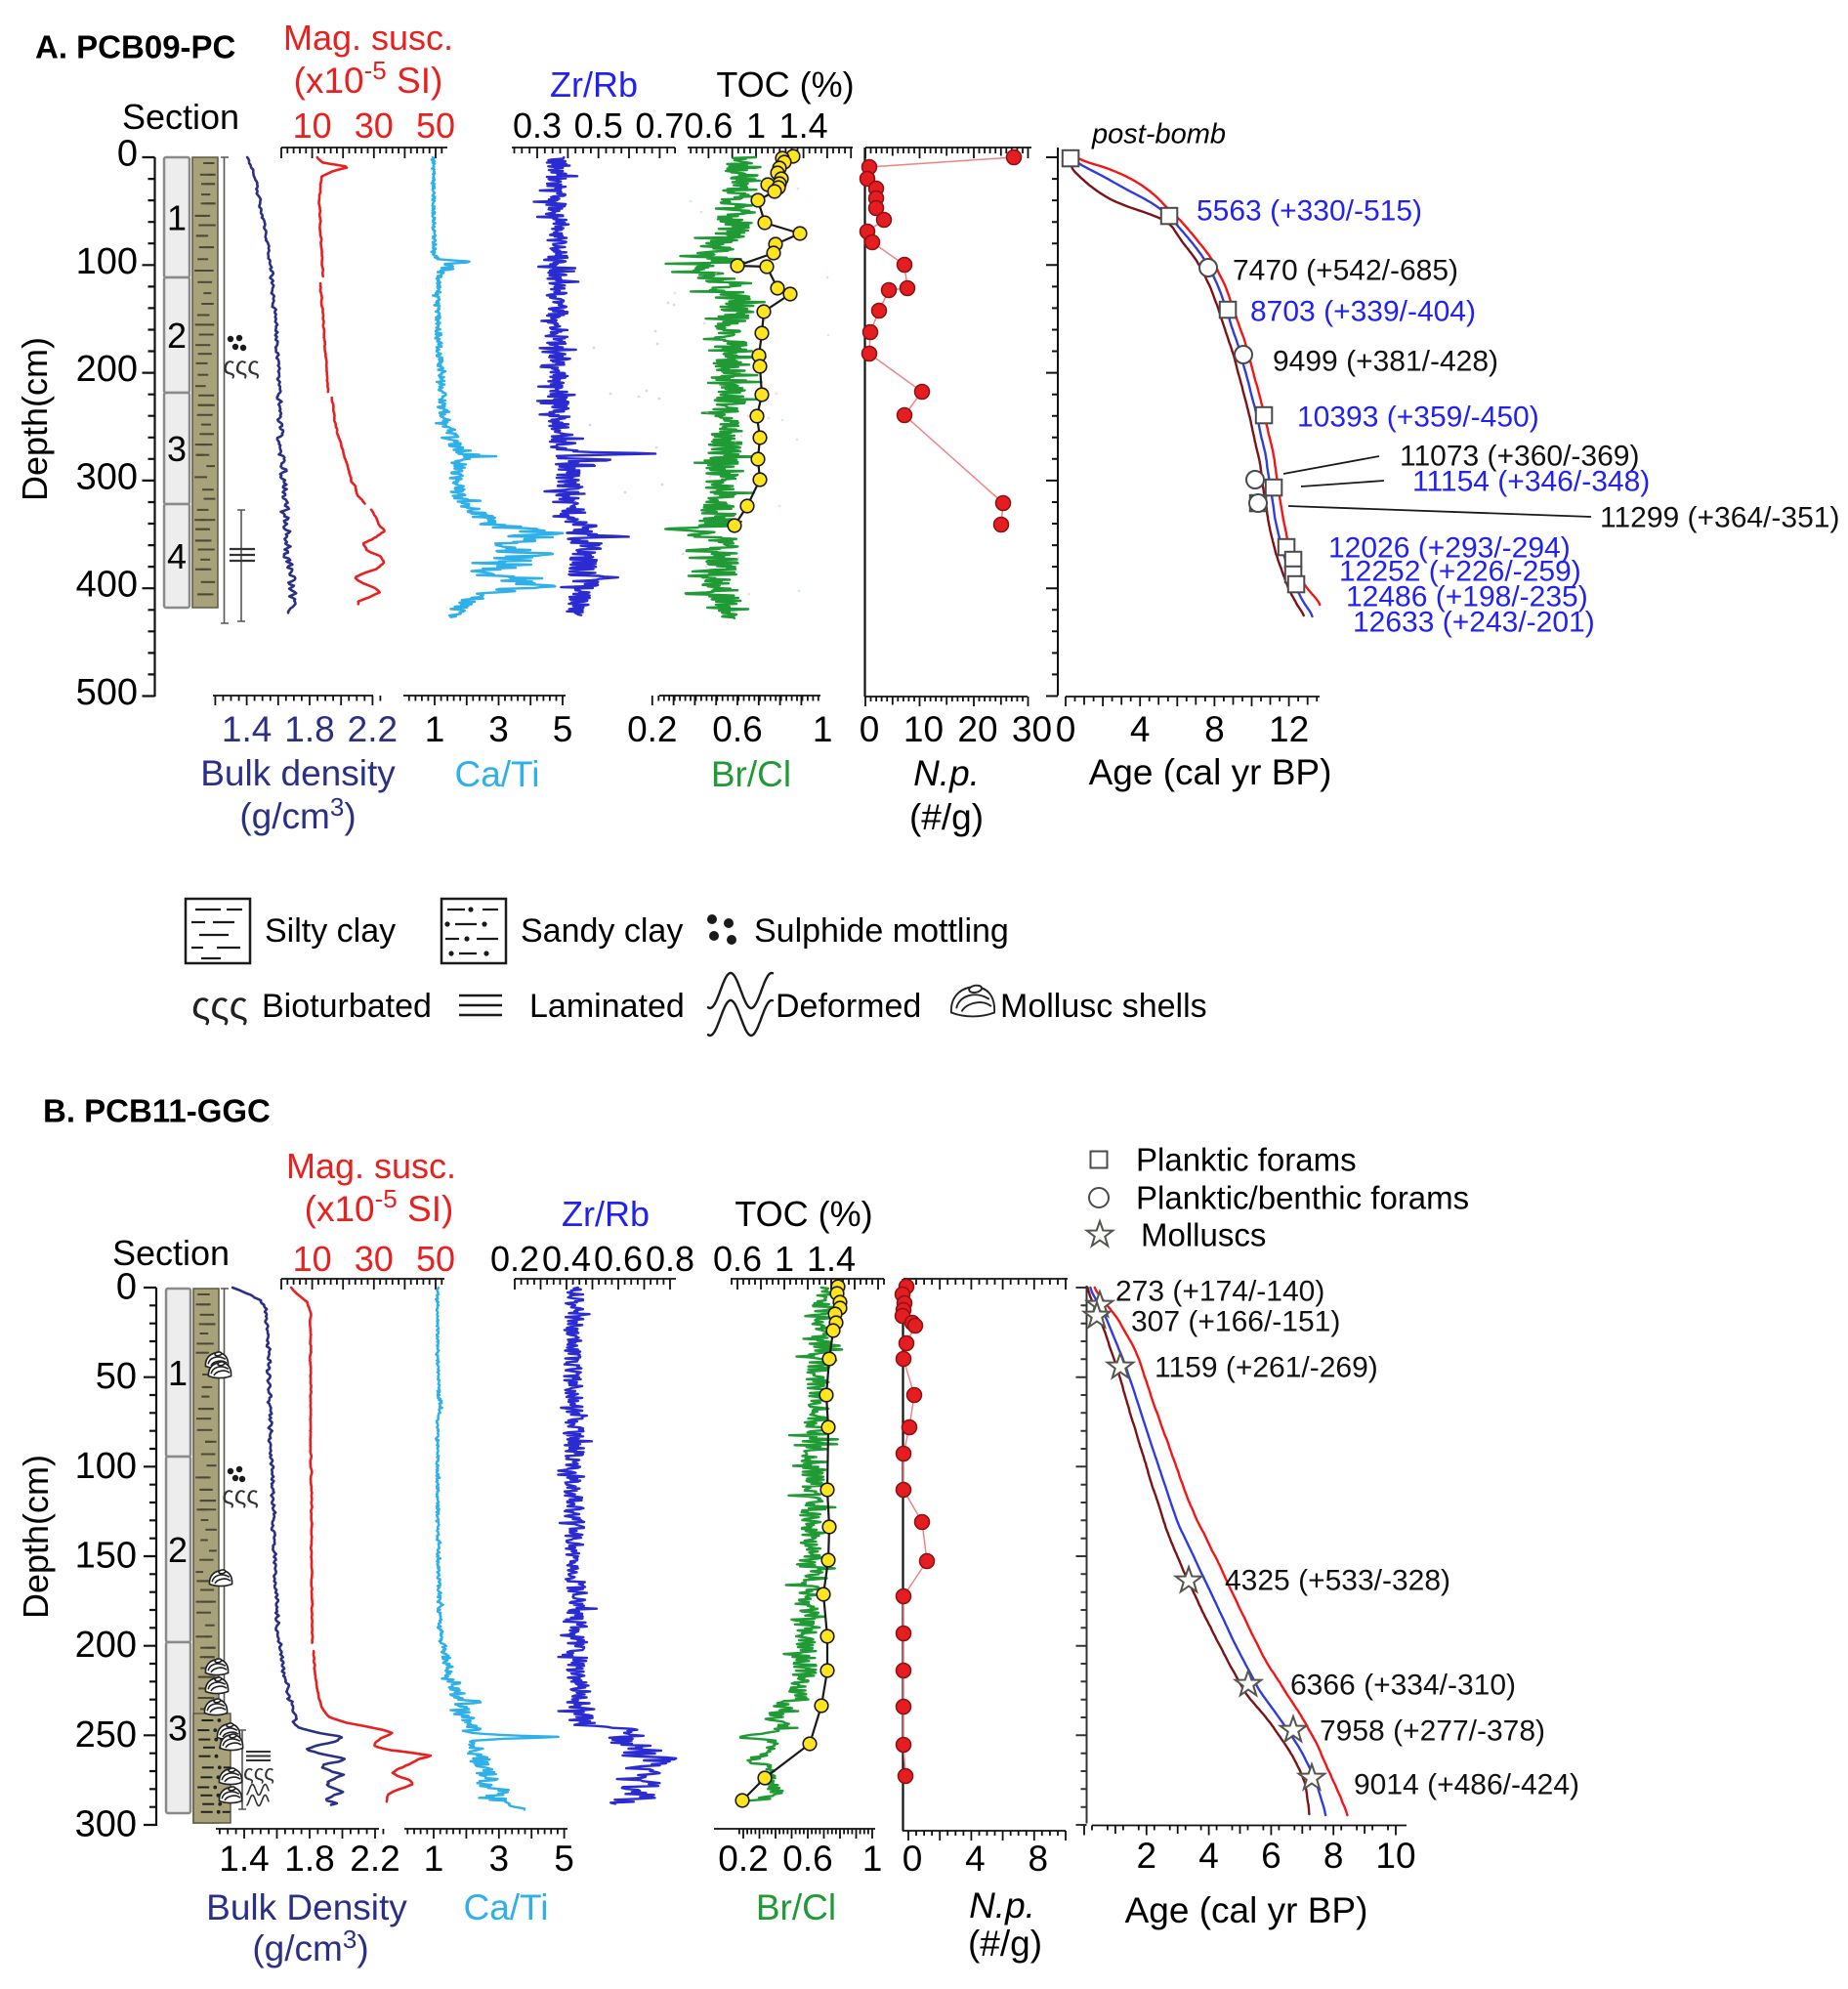  What do you see at coordinates (1432, 1731) in the screenshot?
I see `svg-text: 7958 (+277/-378)` at bounding box center [1432, 1731].